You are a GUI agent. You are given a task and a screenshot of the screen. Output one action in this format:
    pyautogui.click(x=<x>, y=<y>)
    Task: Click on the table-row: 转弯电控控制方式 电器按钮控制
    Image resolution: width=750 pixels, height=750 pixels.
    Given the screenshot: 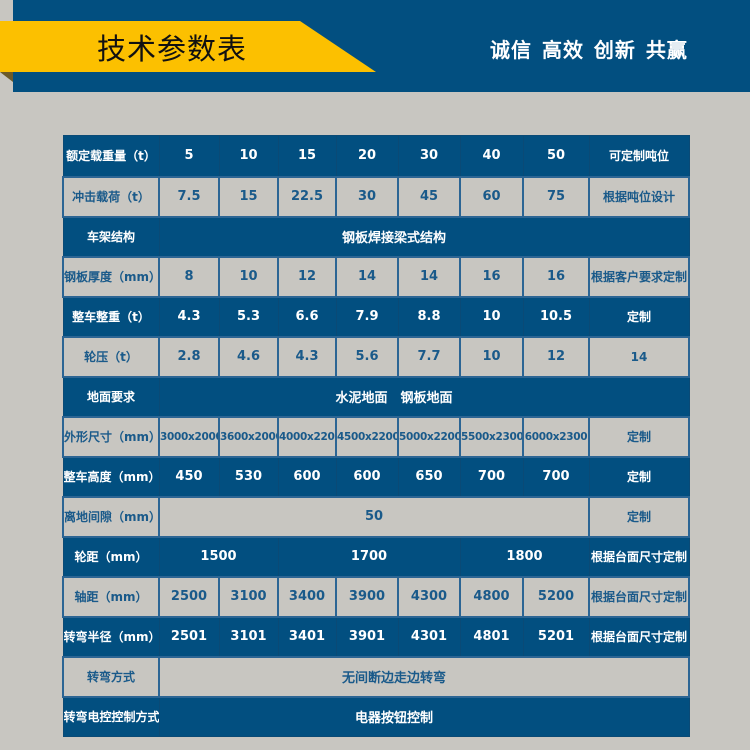 What is the action you would take?
    pyautogui.click(x=376, y=716)
    